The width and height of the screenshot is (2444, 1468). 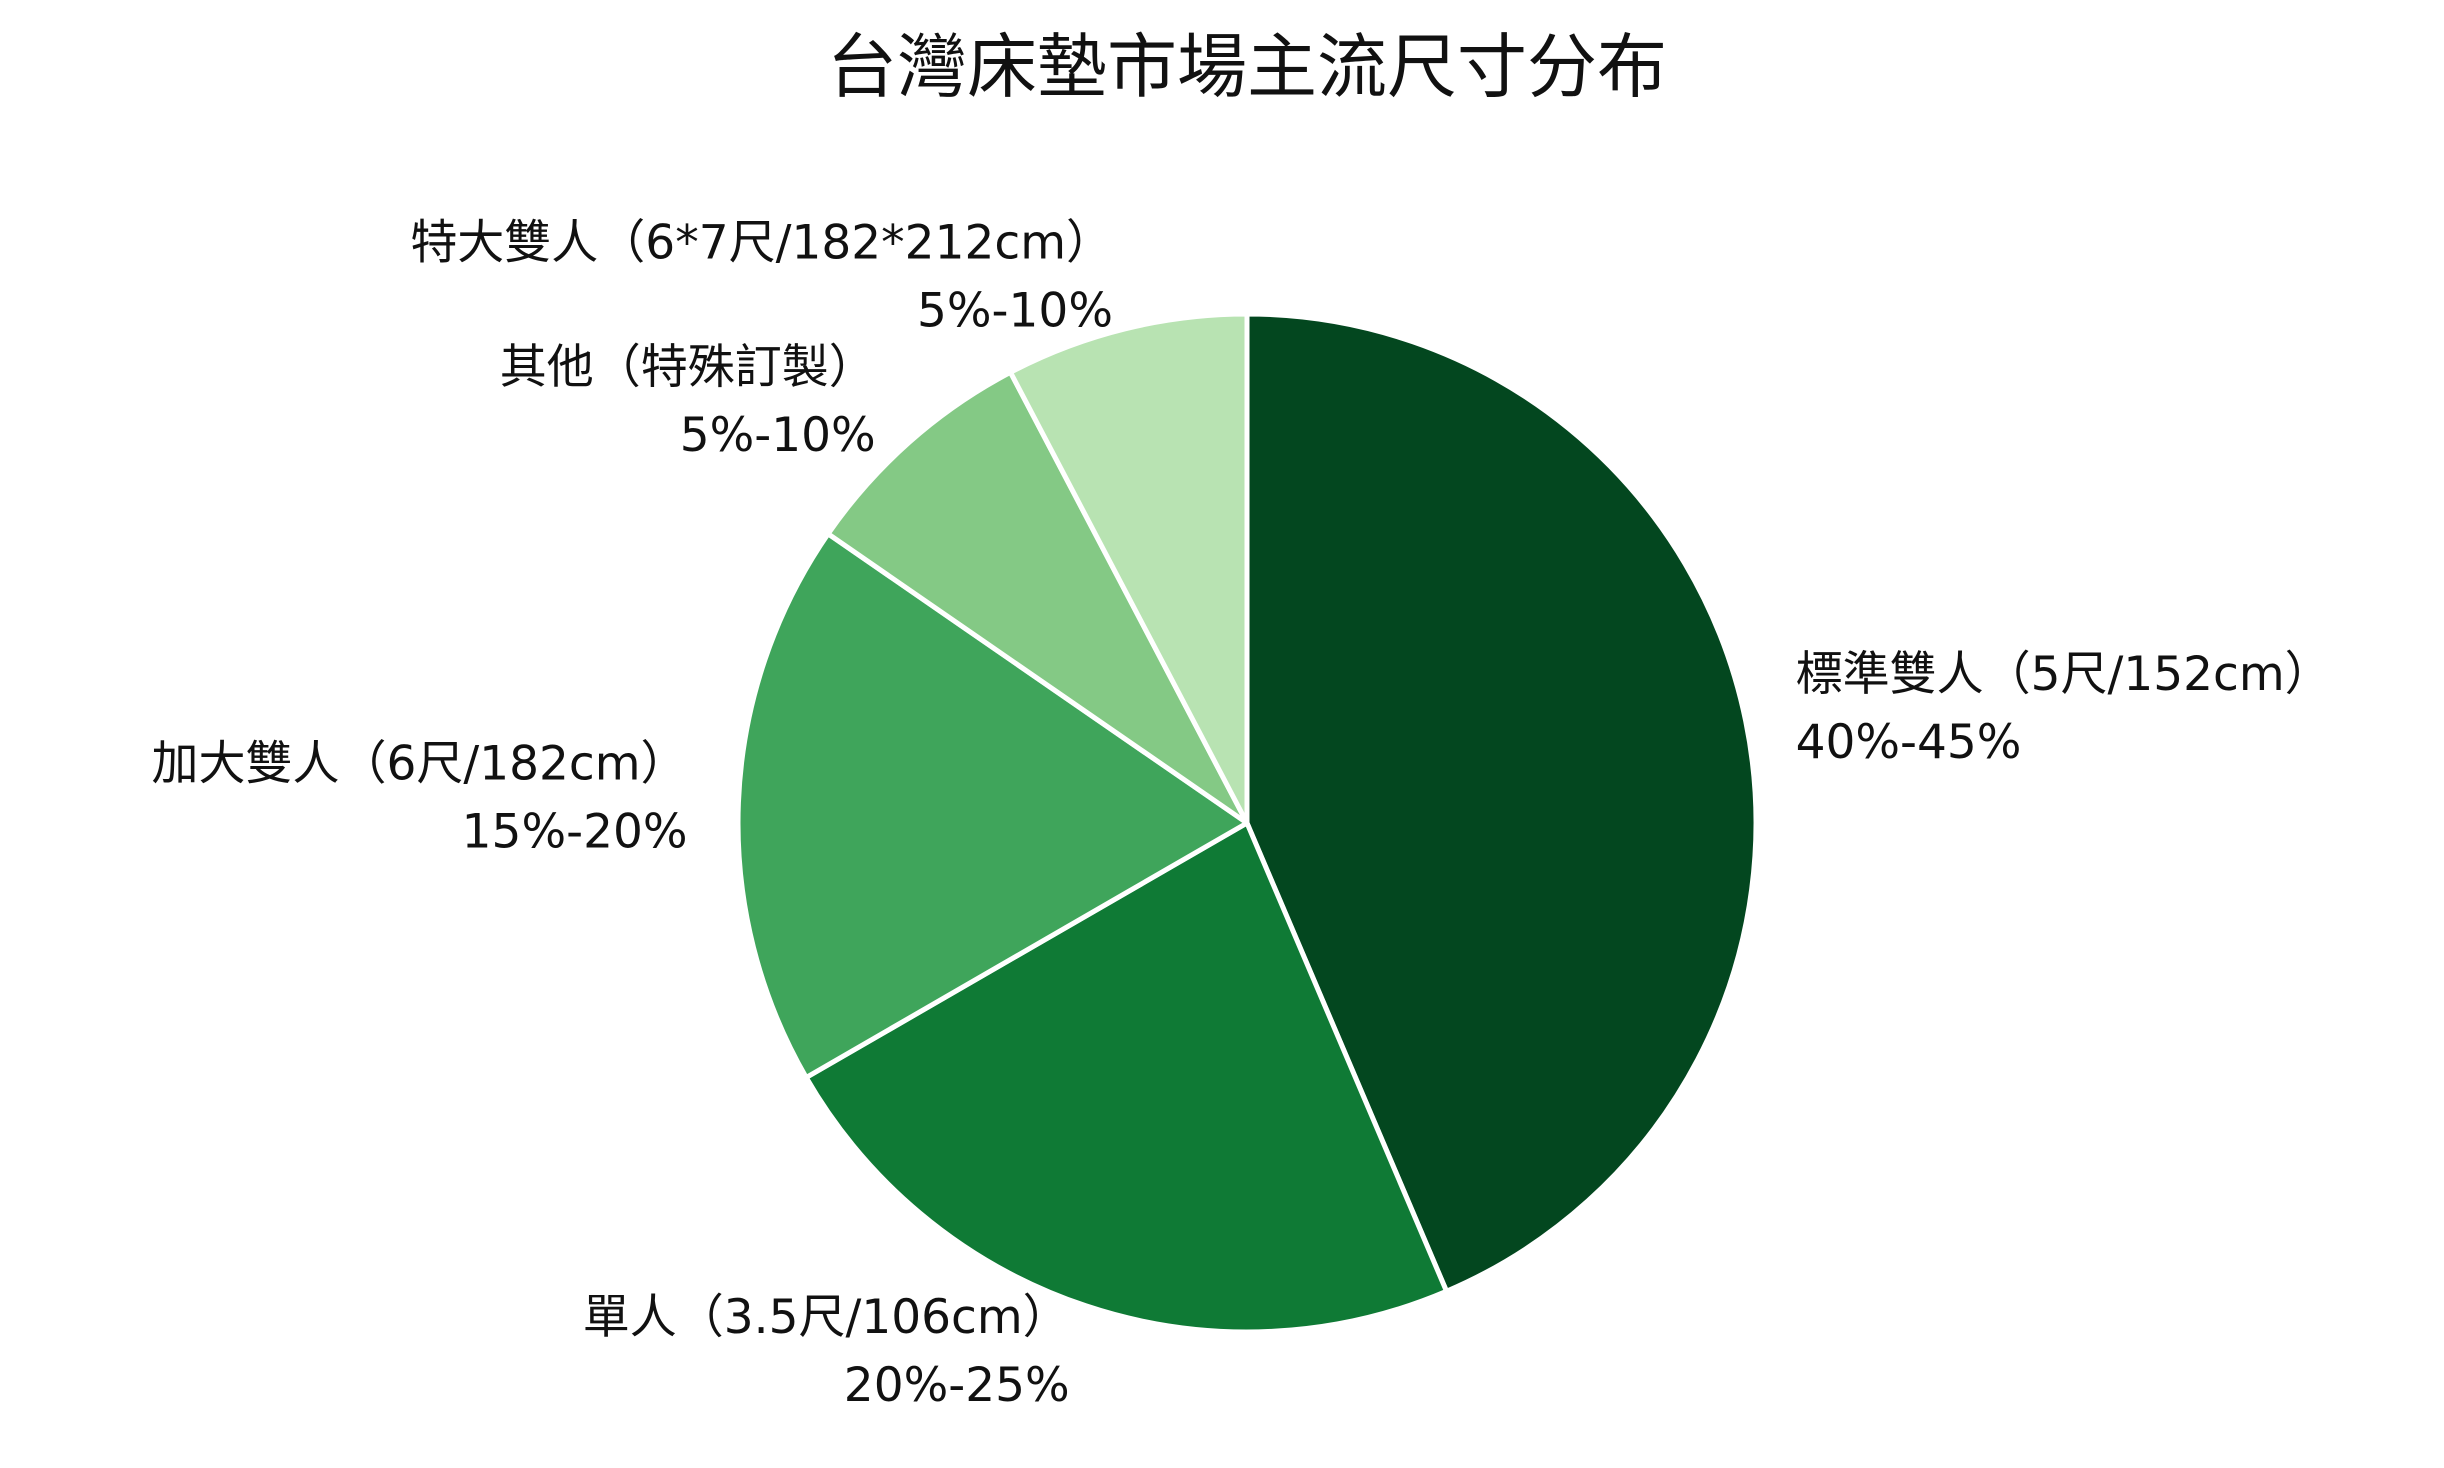 What do you see at coordinates (1247, 67) in the screenshot?
I see `chart-title: 台灣床墊市場主流尺寸分布` at bounding box center [1247, 67].